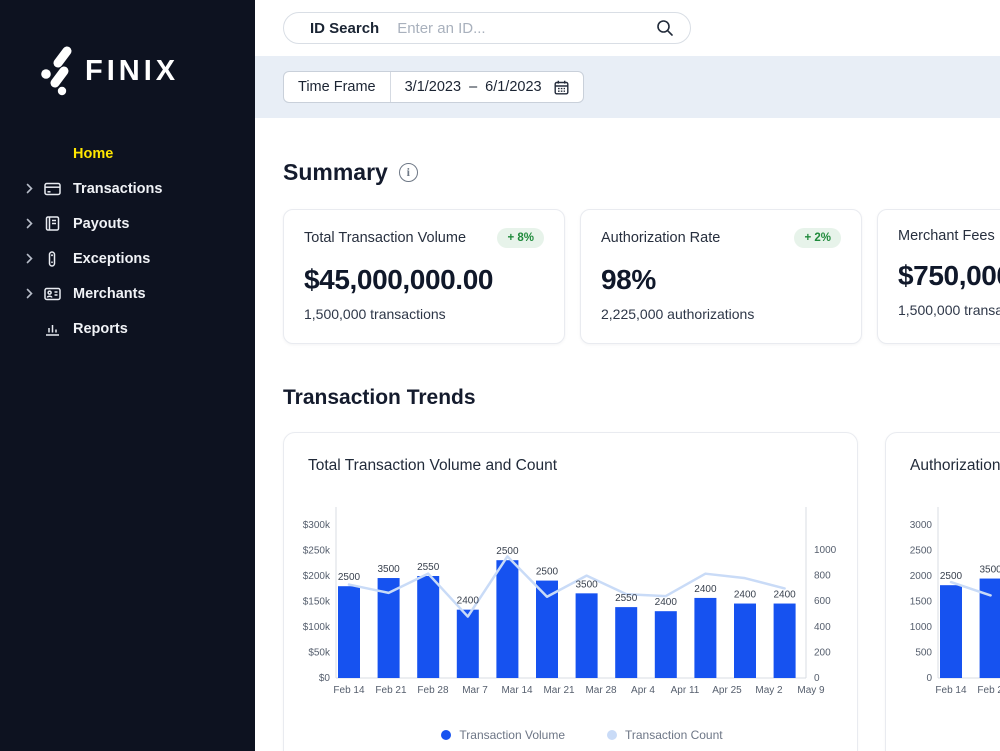 The width and height of the screenshot is (1000, 751). Describe the element at coordinates (93, 153) in the screenshot. I see `sidebar-item-label: Home` at that location.